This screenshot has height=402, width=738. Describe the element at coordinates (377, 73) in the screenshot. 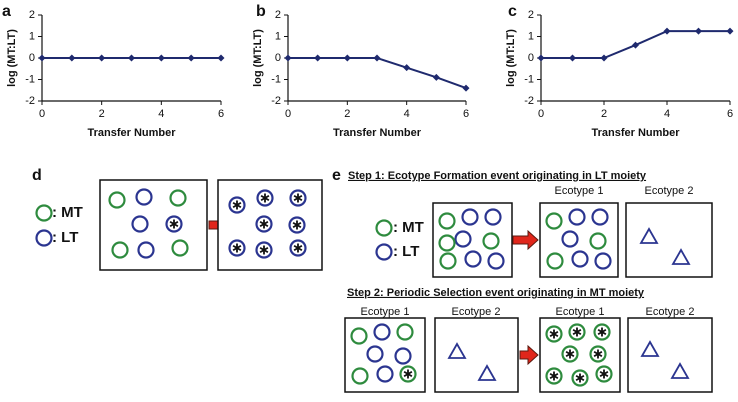

I see `data-line` at that location.